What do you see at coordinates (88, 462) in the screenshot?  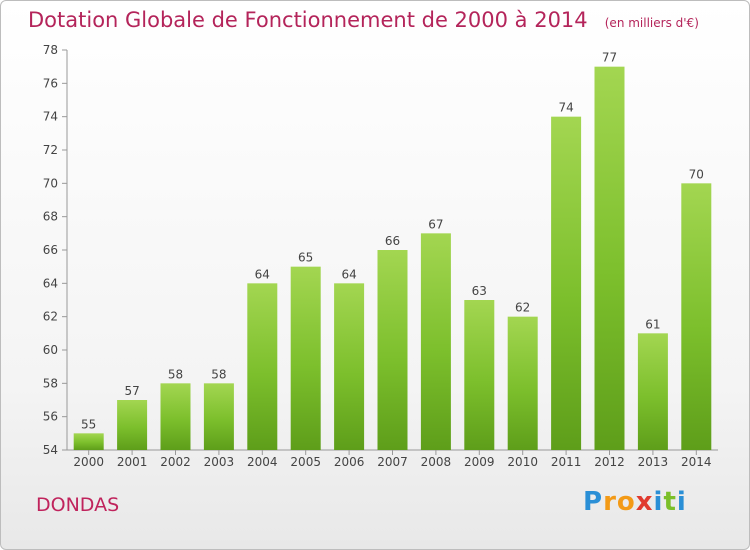 I see `x-tick-label: 2000` at bounding box center [88, 462].